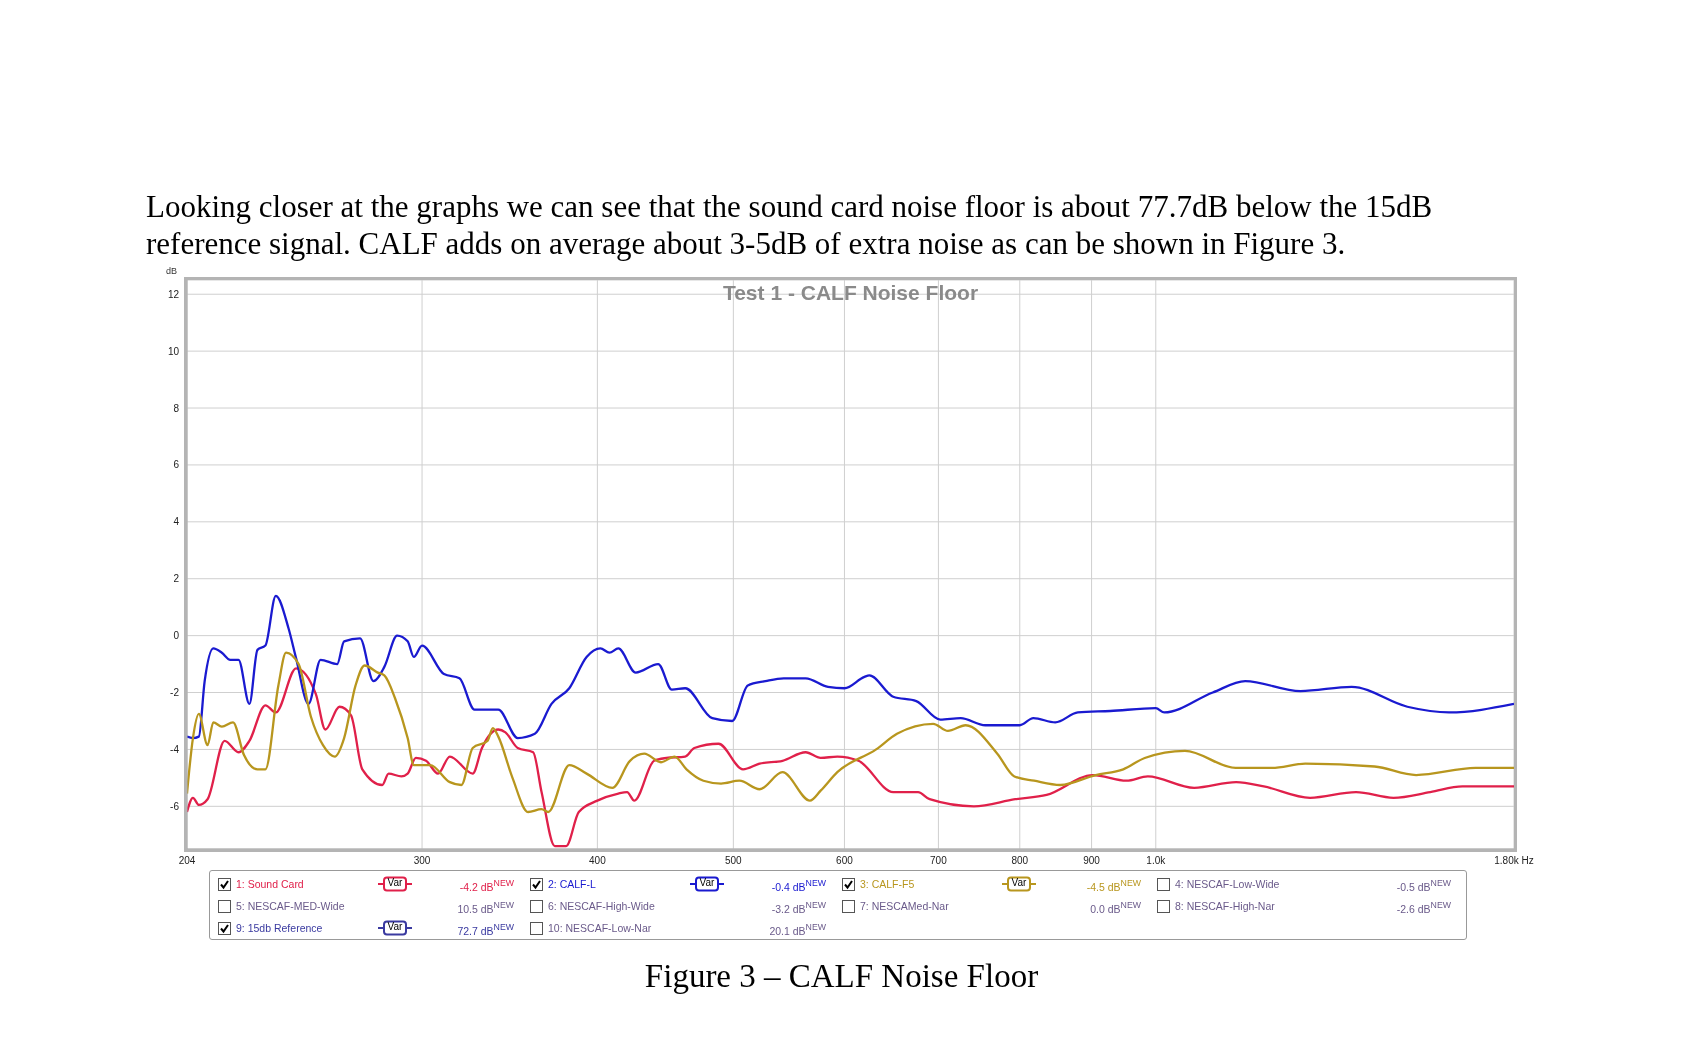  Describe the element at coordinates (176, 408) in the screenshot. I see `y-tick-label: 8` at that location.